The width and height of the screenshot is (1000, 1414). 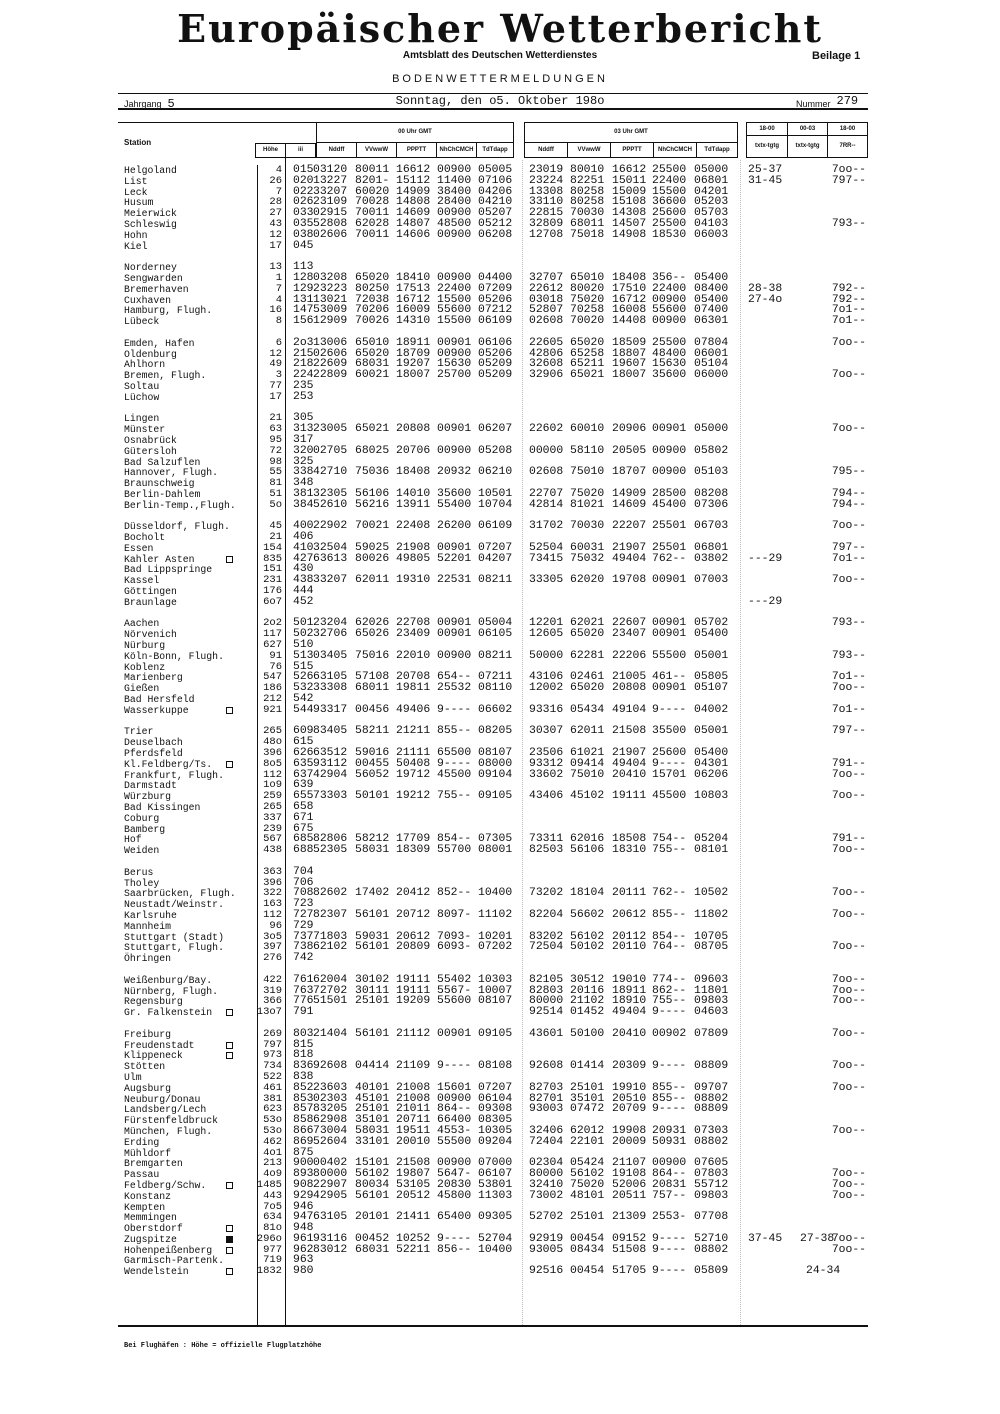 What do you see at coordinates (546, 850) in the screenshot?
I see `obs-03-group: 82503` at bounding box center [546, 850].